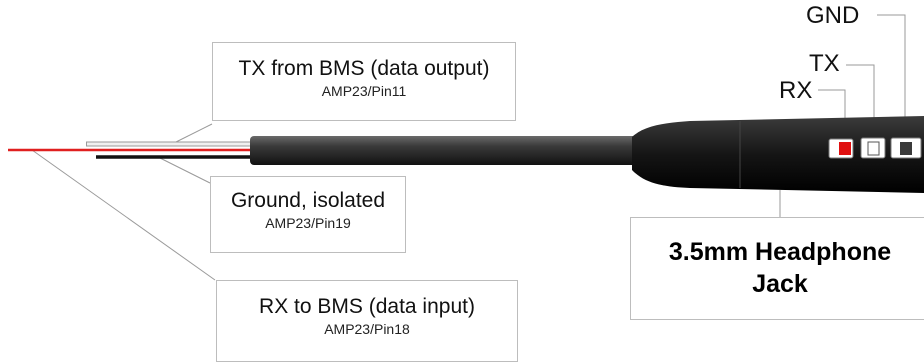  What do you see at coordinates (447, 150) in the screenshot?
I see `cable` at bounding box center [447, 150].